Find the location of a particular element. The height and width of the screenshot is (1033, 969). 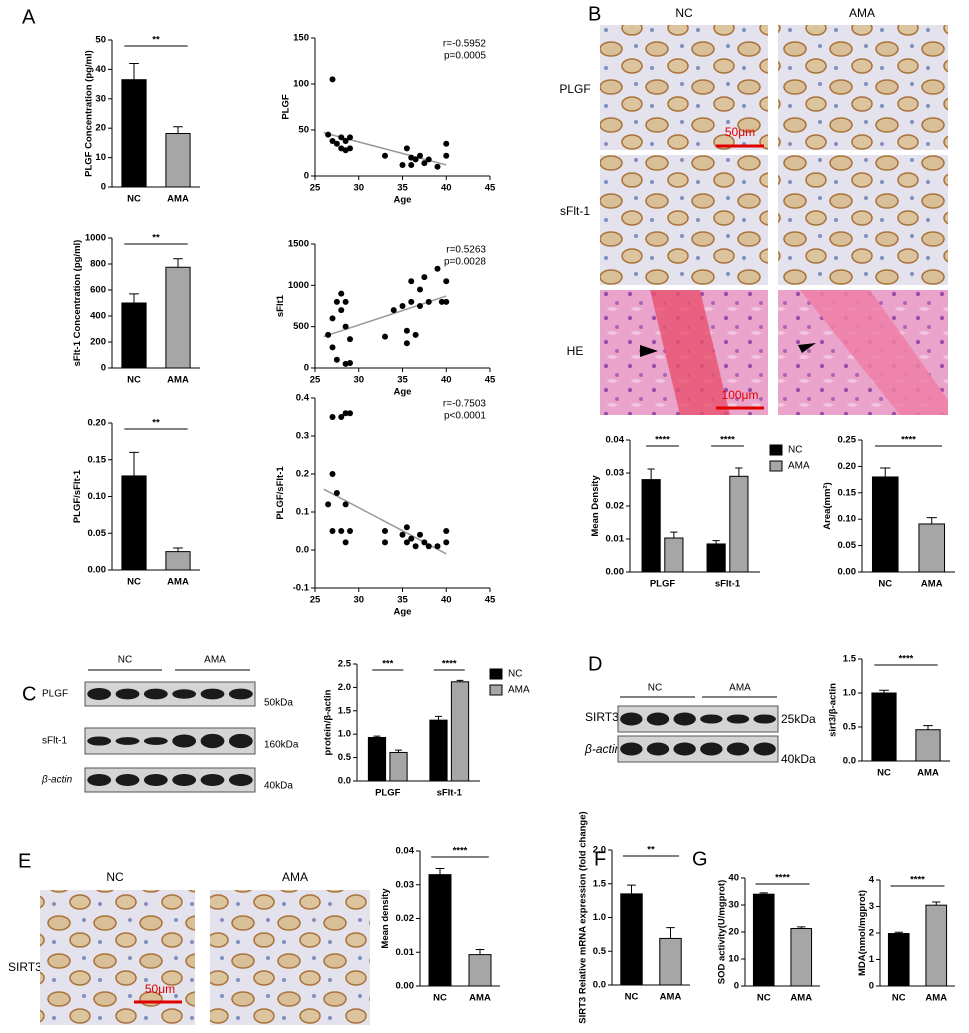

vessel is located at coordinates (874, 352).